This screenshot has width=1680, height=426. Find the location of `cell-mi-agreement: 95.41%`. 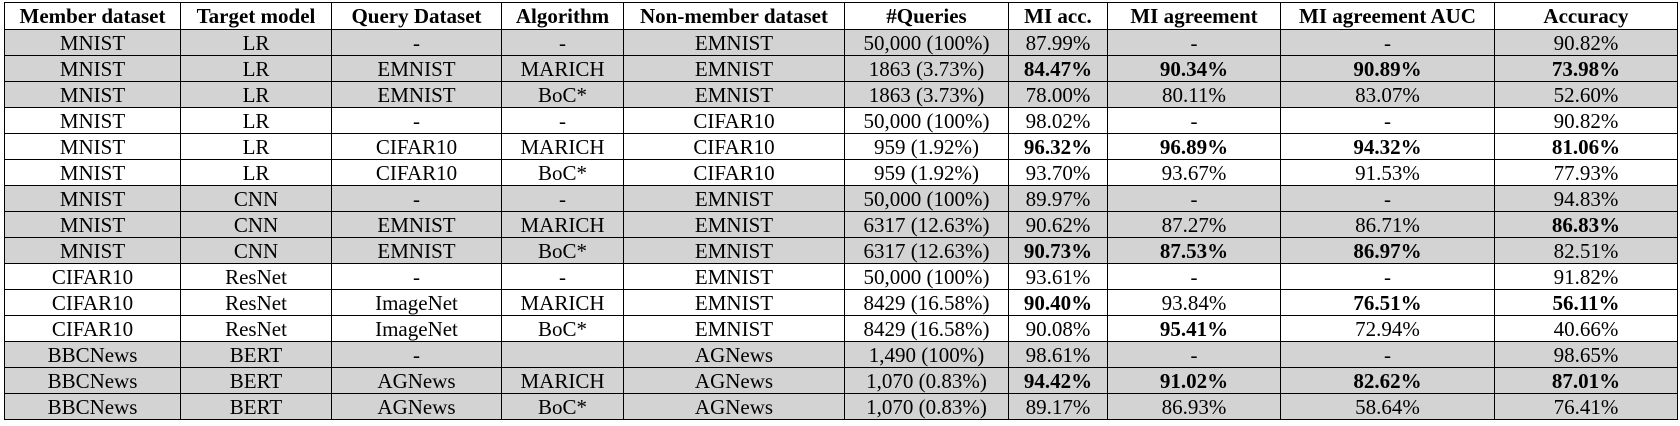

cell-mi-agreement: 95.41% is located at coordinates (1194, 328).